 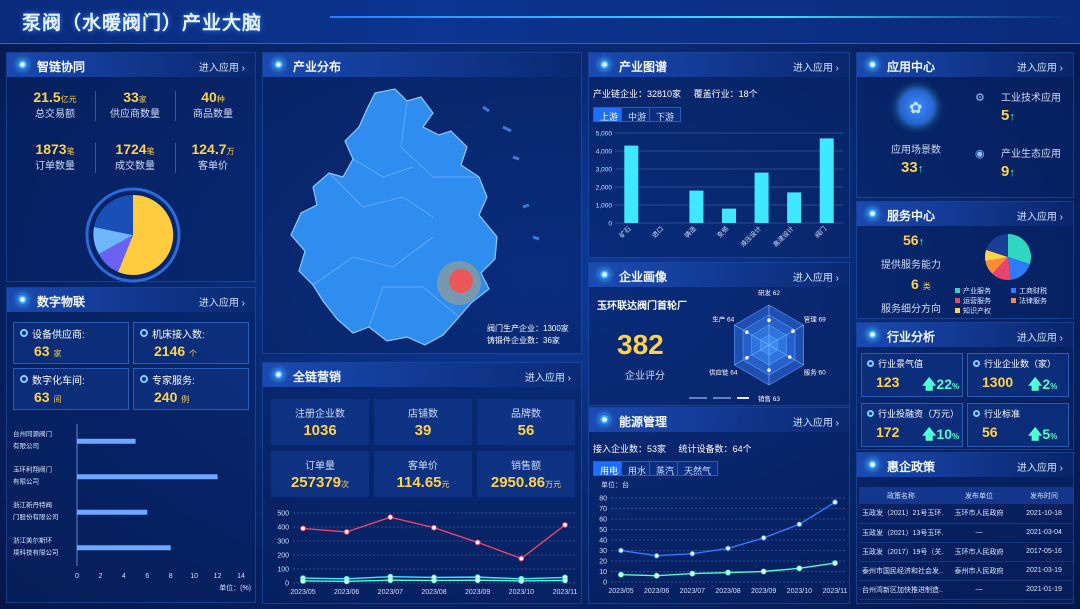 I want to click on header-decoration, so click(x=700, y=17).